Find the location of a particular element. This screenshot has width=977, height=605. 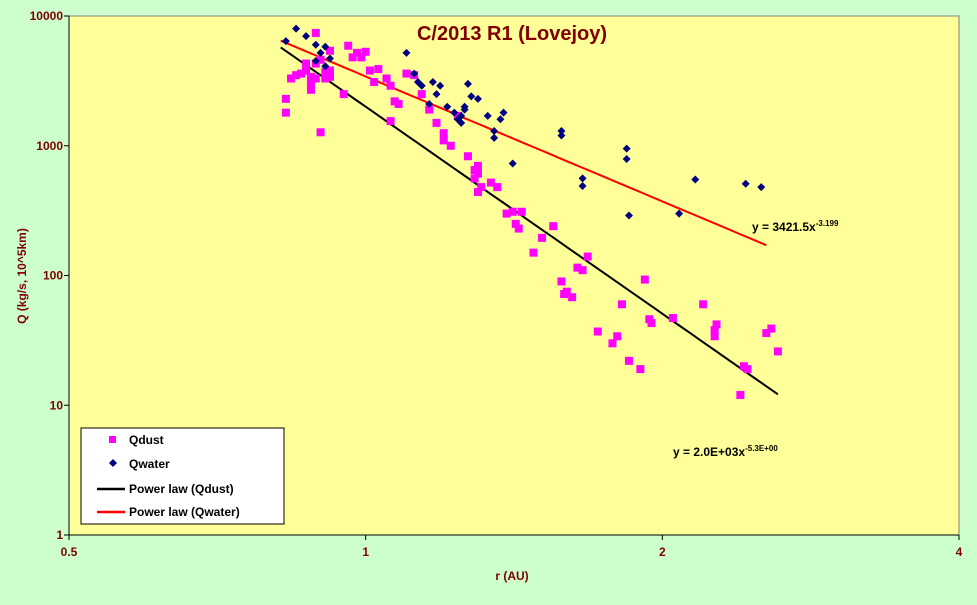

y-tick-label: 10000 is located at coordinates (47, 16).